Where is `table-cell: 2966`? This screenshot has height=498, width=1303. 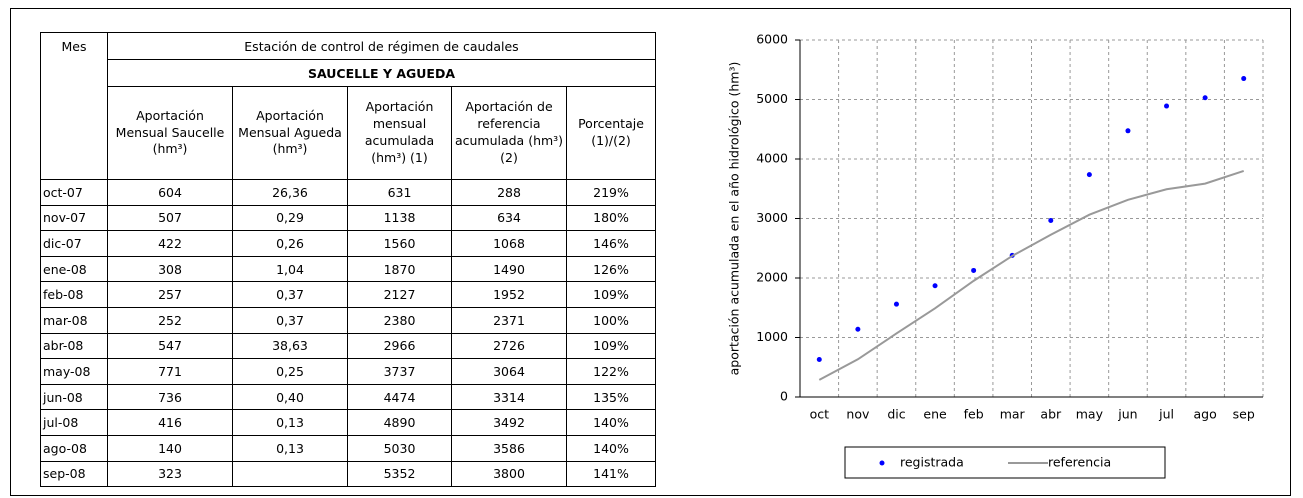 table-cell: 2966 is located at coordinates (399, 346).